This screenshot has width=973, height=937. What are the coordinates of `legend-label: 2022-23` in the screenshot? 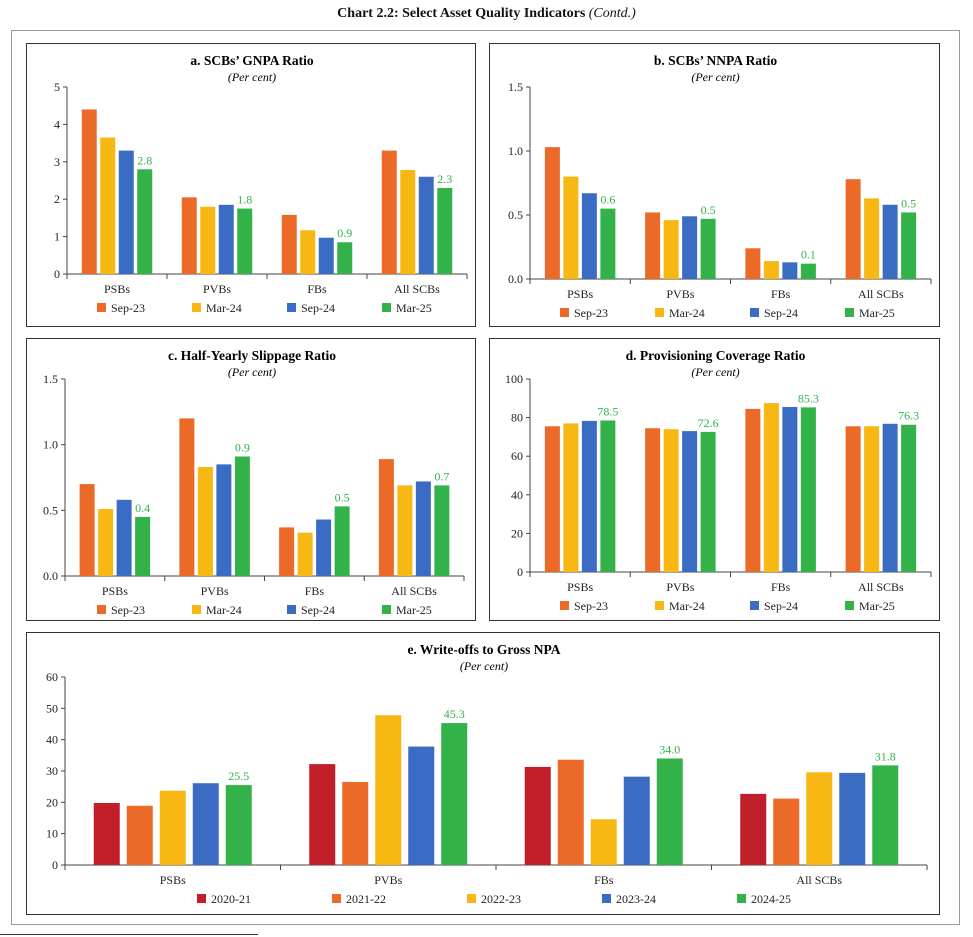 It's located at (501, 899).